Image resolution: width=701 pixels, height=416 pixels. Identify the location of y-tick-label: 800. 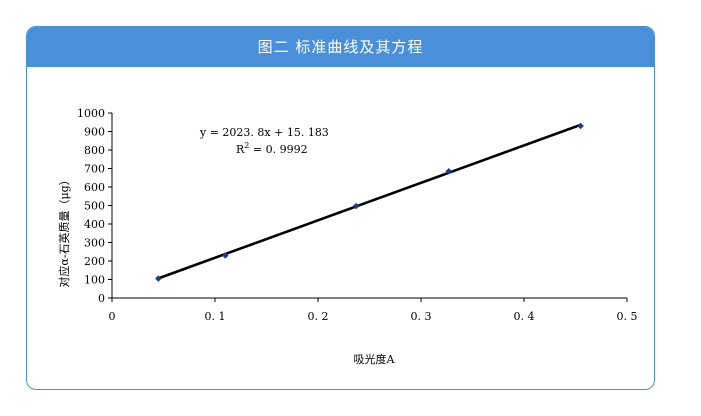
(94, 150).